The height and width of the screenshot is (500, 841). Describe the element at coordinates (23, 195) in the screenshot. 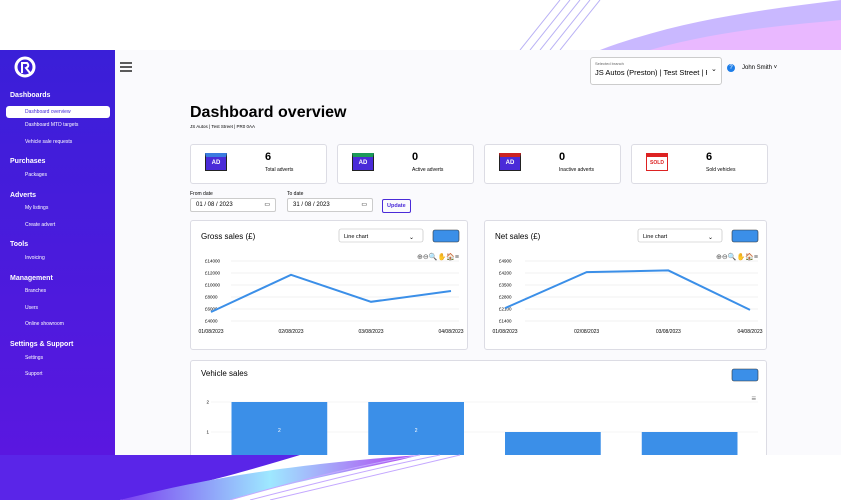

I see `nav-section: Adverts` at that location.